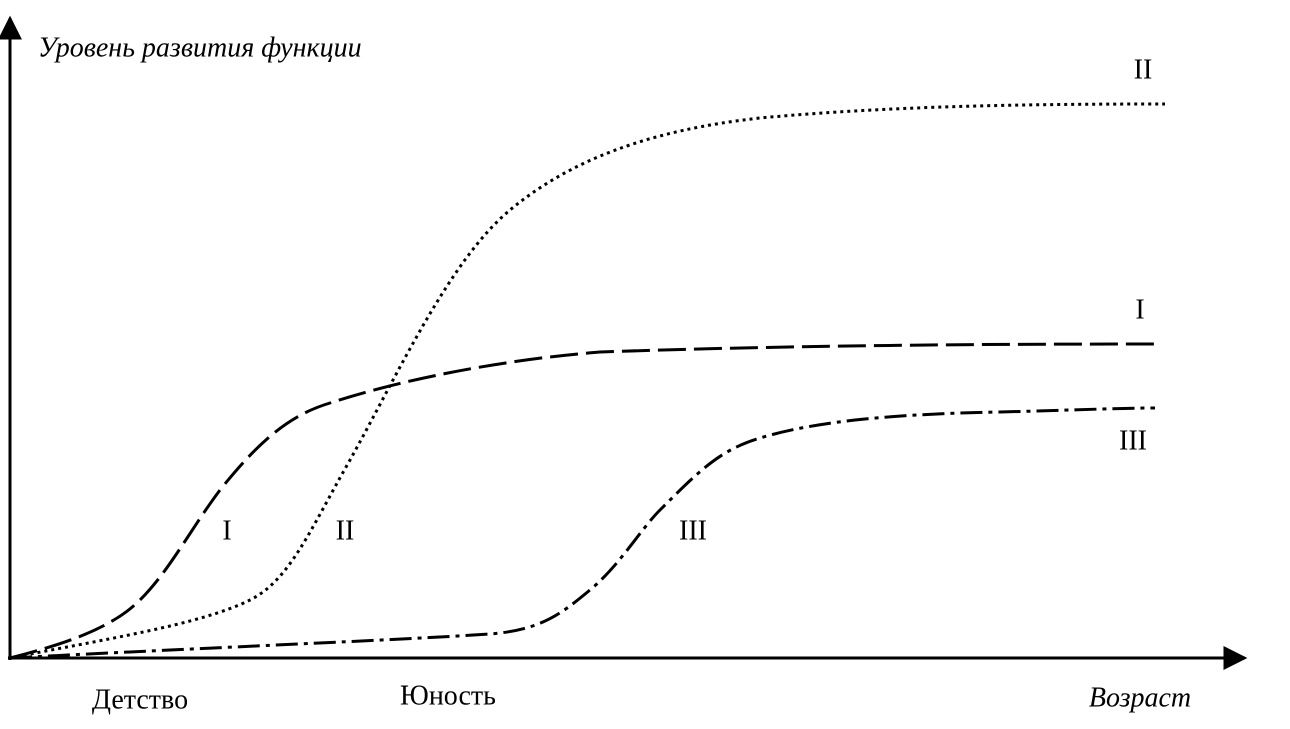  Describe the element at coordinates (200, 47) in the screenshot. I see `y-axis-label: Уровень развития функции` at that location.